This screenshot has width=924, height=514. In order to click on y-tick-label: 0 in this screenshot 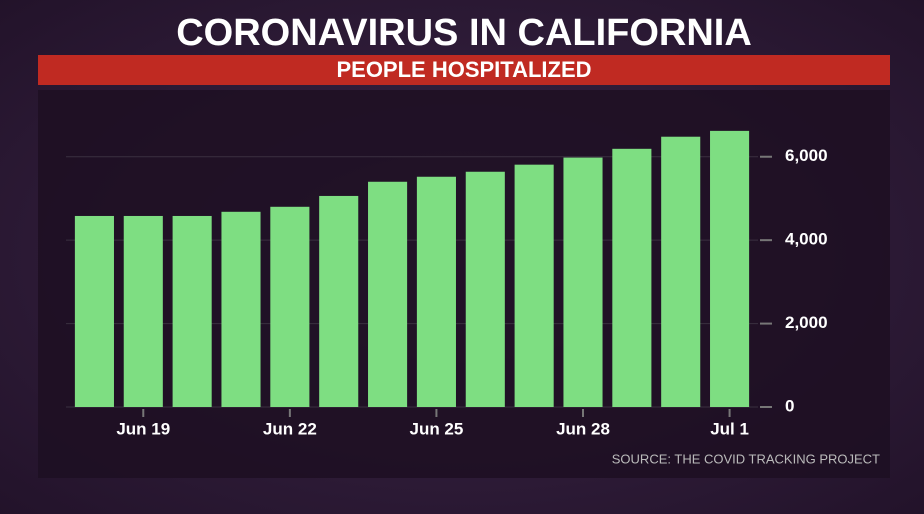, I will do `click(789, 405)`.